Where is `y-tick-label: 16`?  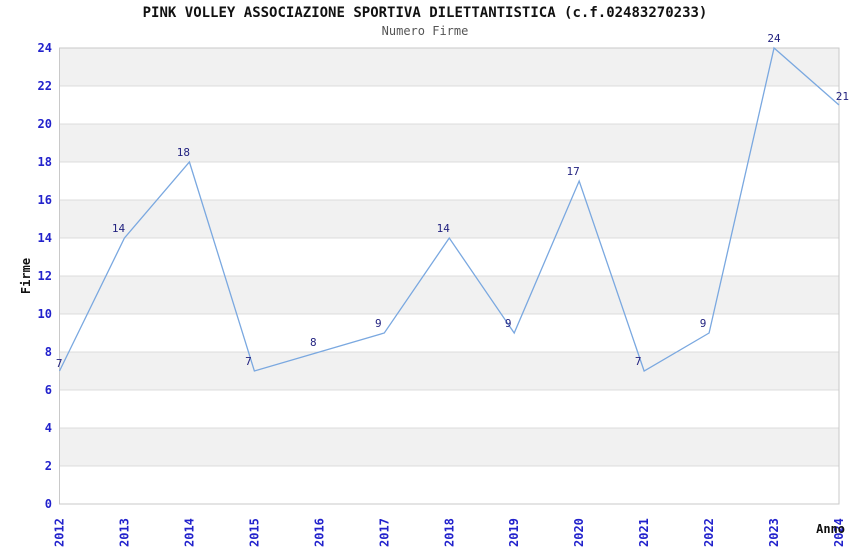
y-tick-label: 16 is located at coordinates (45, 200).